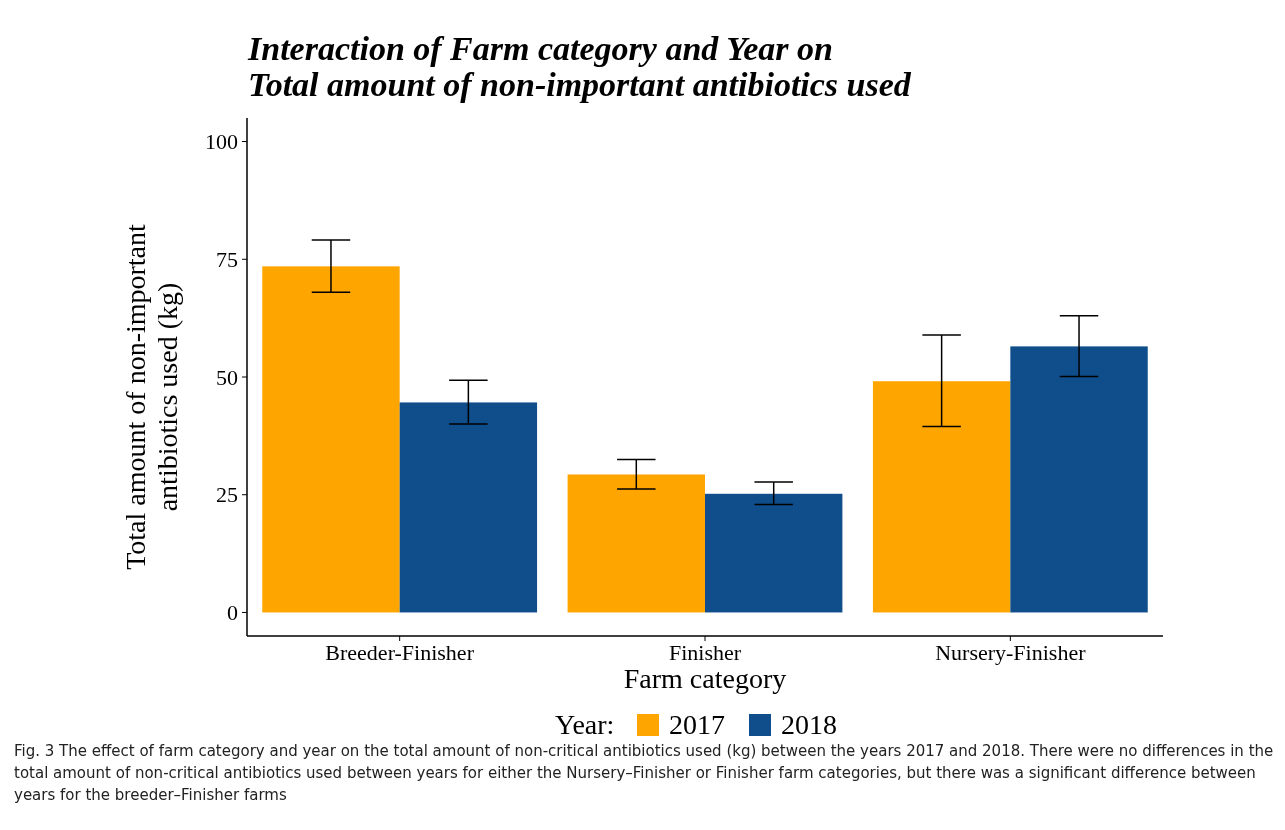  Describe the element at coordinates (809, 724) in the screenshot. I see `legend-label: 2018` at that location.